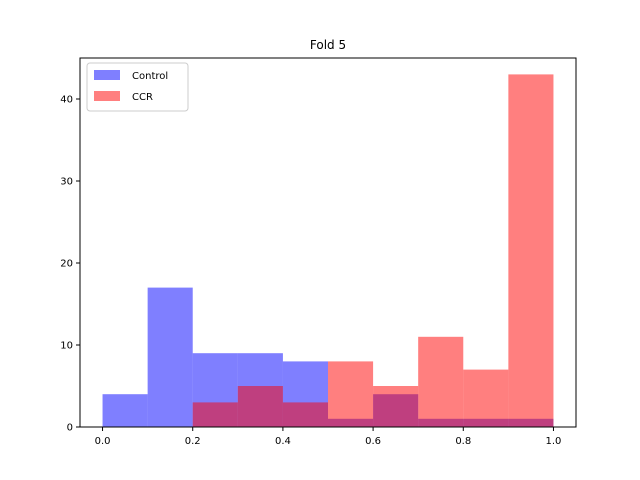 The height and width of the screenshot is (480, 640). Describe the element at coordinates (142, 97) in the screenshot. I see `legend-label-ccr: CCR` at that location.